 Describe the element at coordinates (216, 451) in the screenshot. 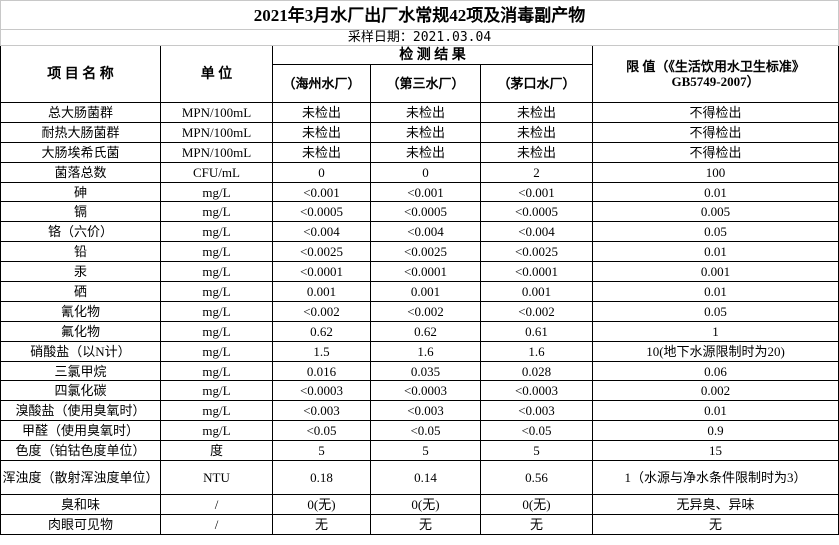

I see `unit-cell: 度` at that location.